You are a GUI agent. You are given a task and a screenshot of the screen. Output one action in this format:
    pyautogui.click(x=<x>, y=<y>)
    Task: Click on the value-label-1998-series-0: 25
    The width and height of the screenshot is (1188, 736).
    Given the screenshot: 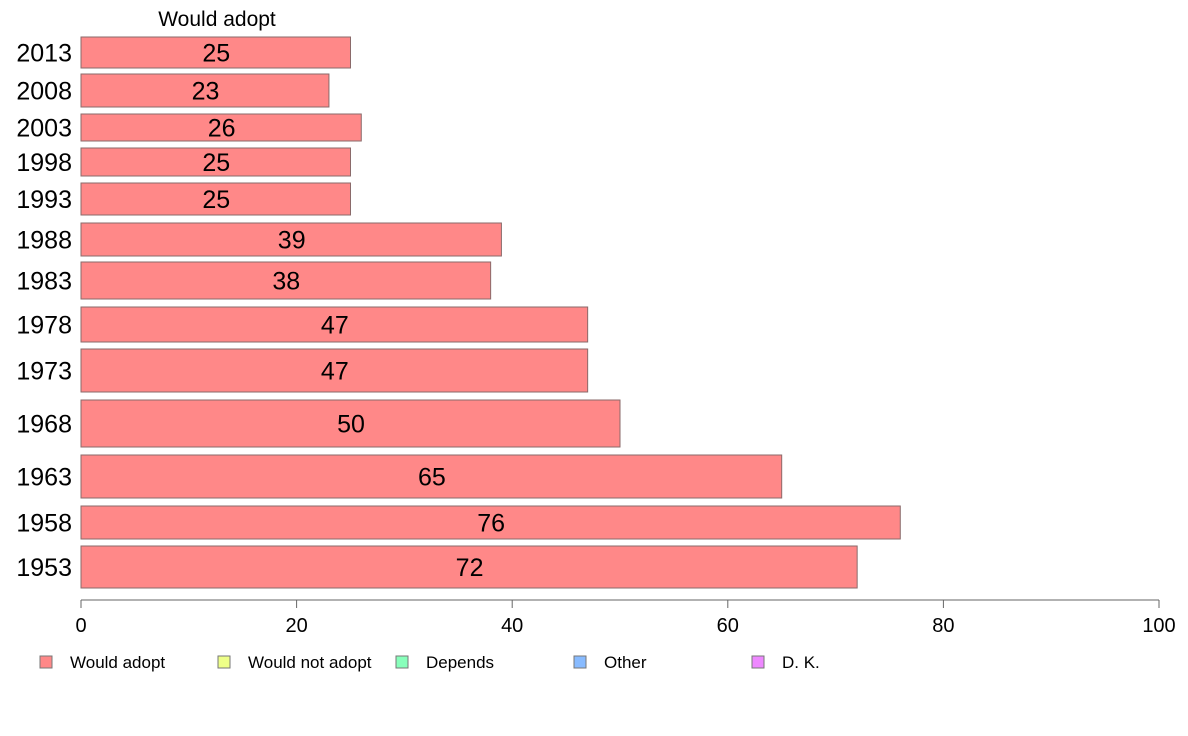 What is the action you would take?
    pyautogui.click(x=216, y=163)
    